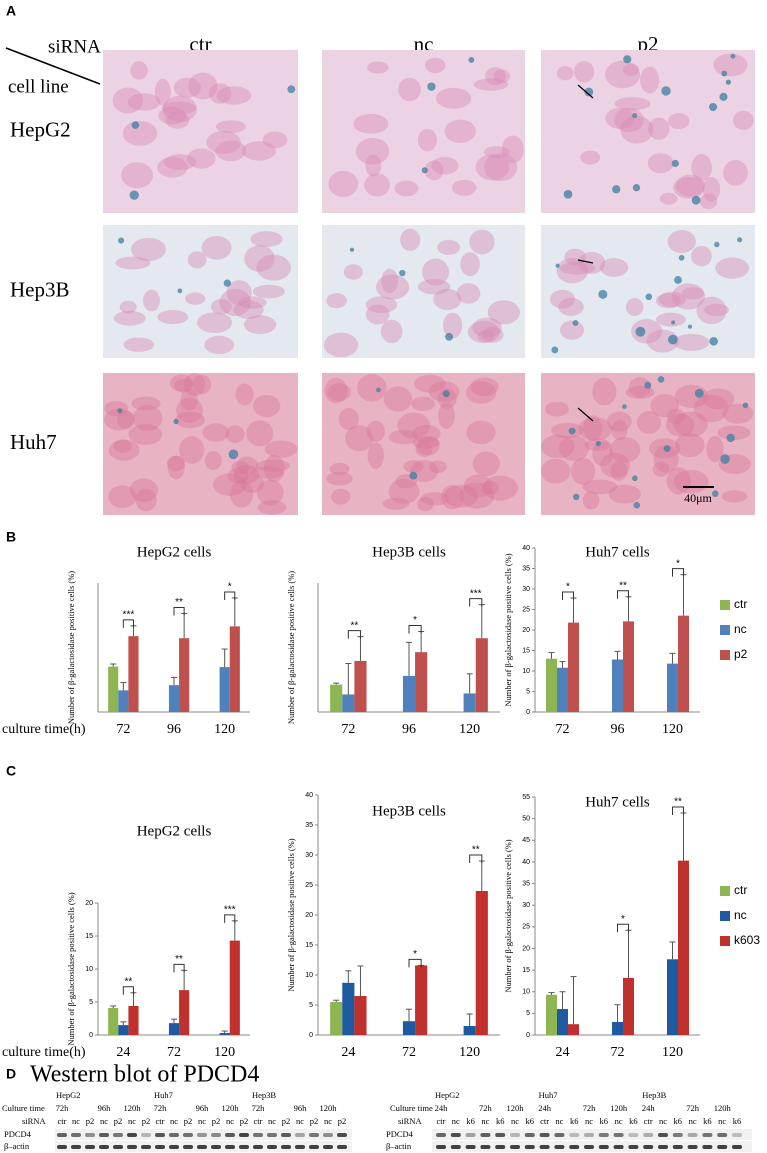  What do you see at coordinates (11, 1074) in the screenshot?
I see `panel-label: D` at bounding box center [11, 1074].